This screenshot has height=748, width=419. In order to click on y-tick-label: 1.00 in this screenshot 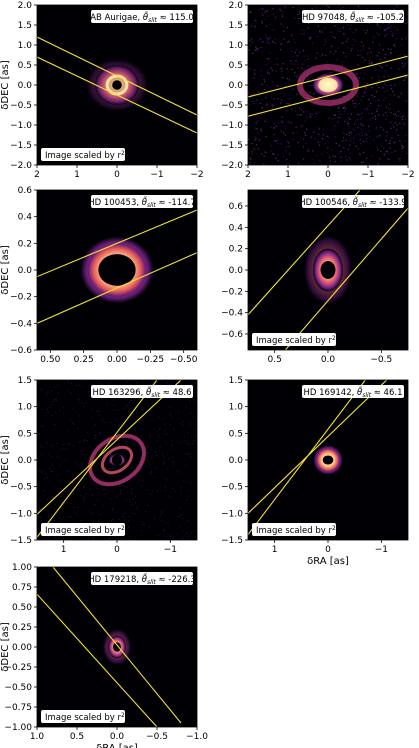, I will do `click(22, 568)`.